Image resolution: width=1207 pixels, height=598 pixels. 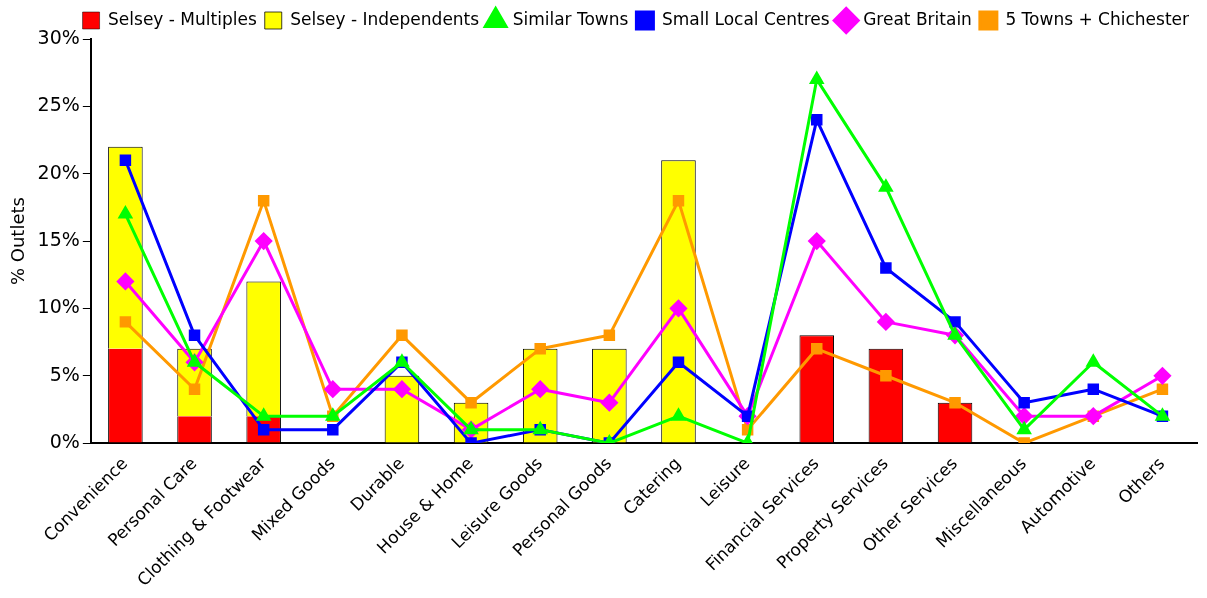 I want to click on legend-label: Selsey - Independents, so click(x=385, y=18).